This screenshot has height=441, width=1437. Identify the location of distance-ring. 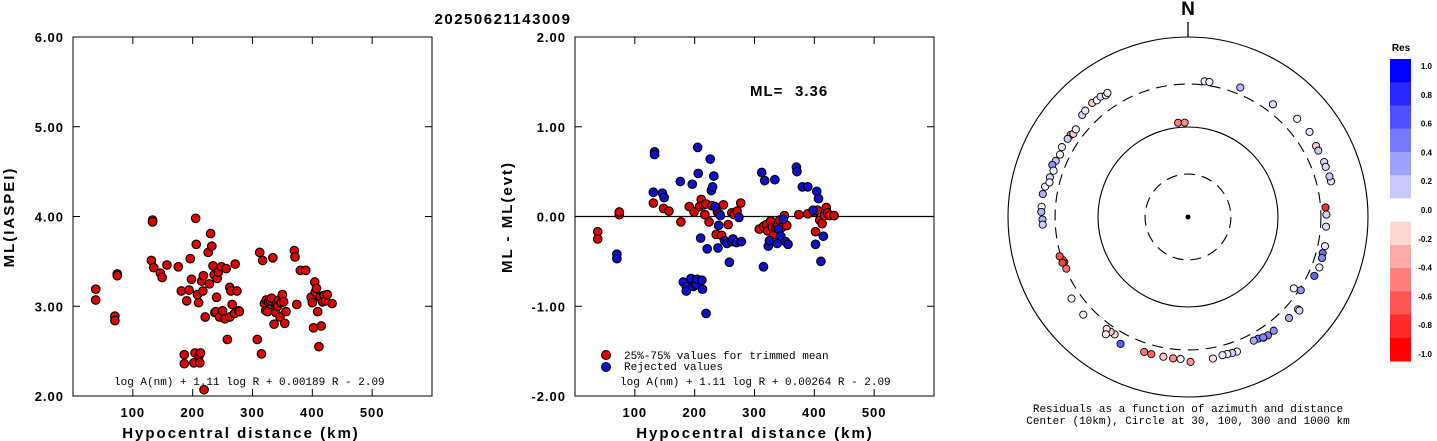
(1188, 217).